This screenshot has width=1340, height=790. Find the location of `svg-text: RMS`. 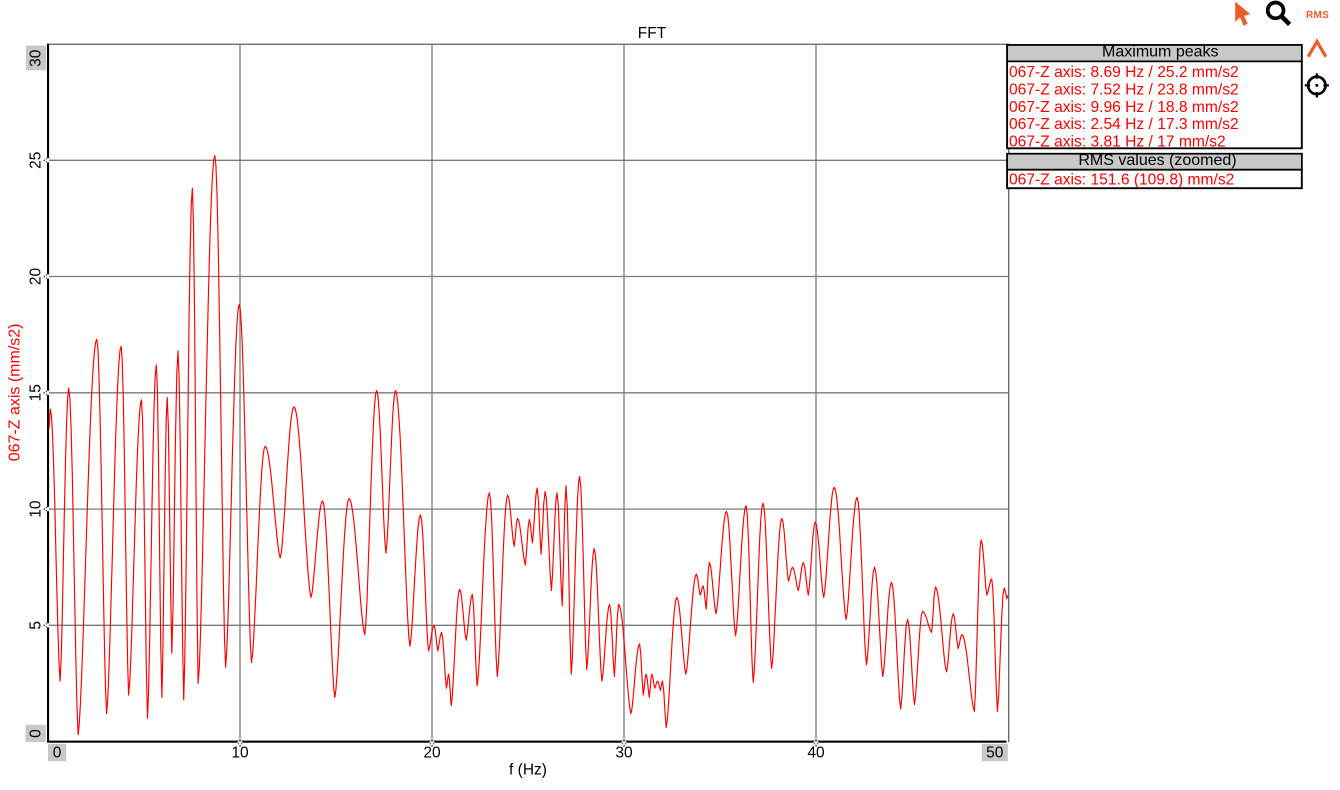

svg-text: RMS is located at coordinates (1317, 15).